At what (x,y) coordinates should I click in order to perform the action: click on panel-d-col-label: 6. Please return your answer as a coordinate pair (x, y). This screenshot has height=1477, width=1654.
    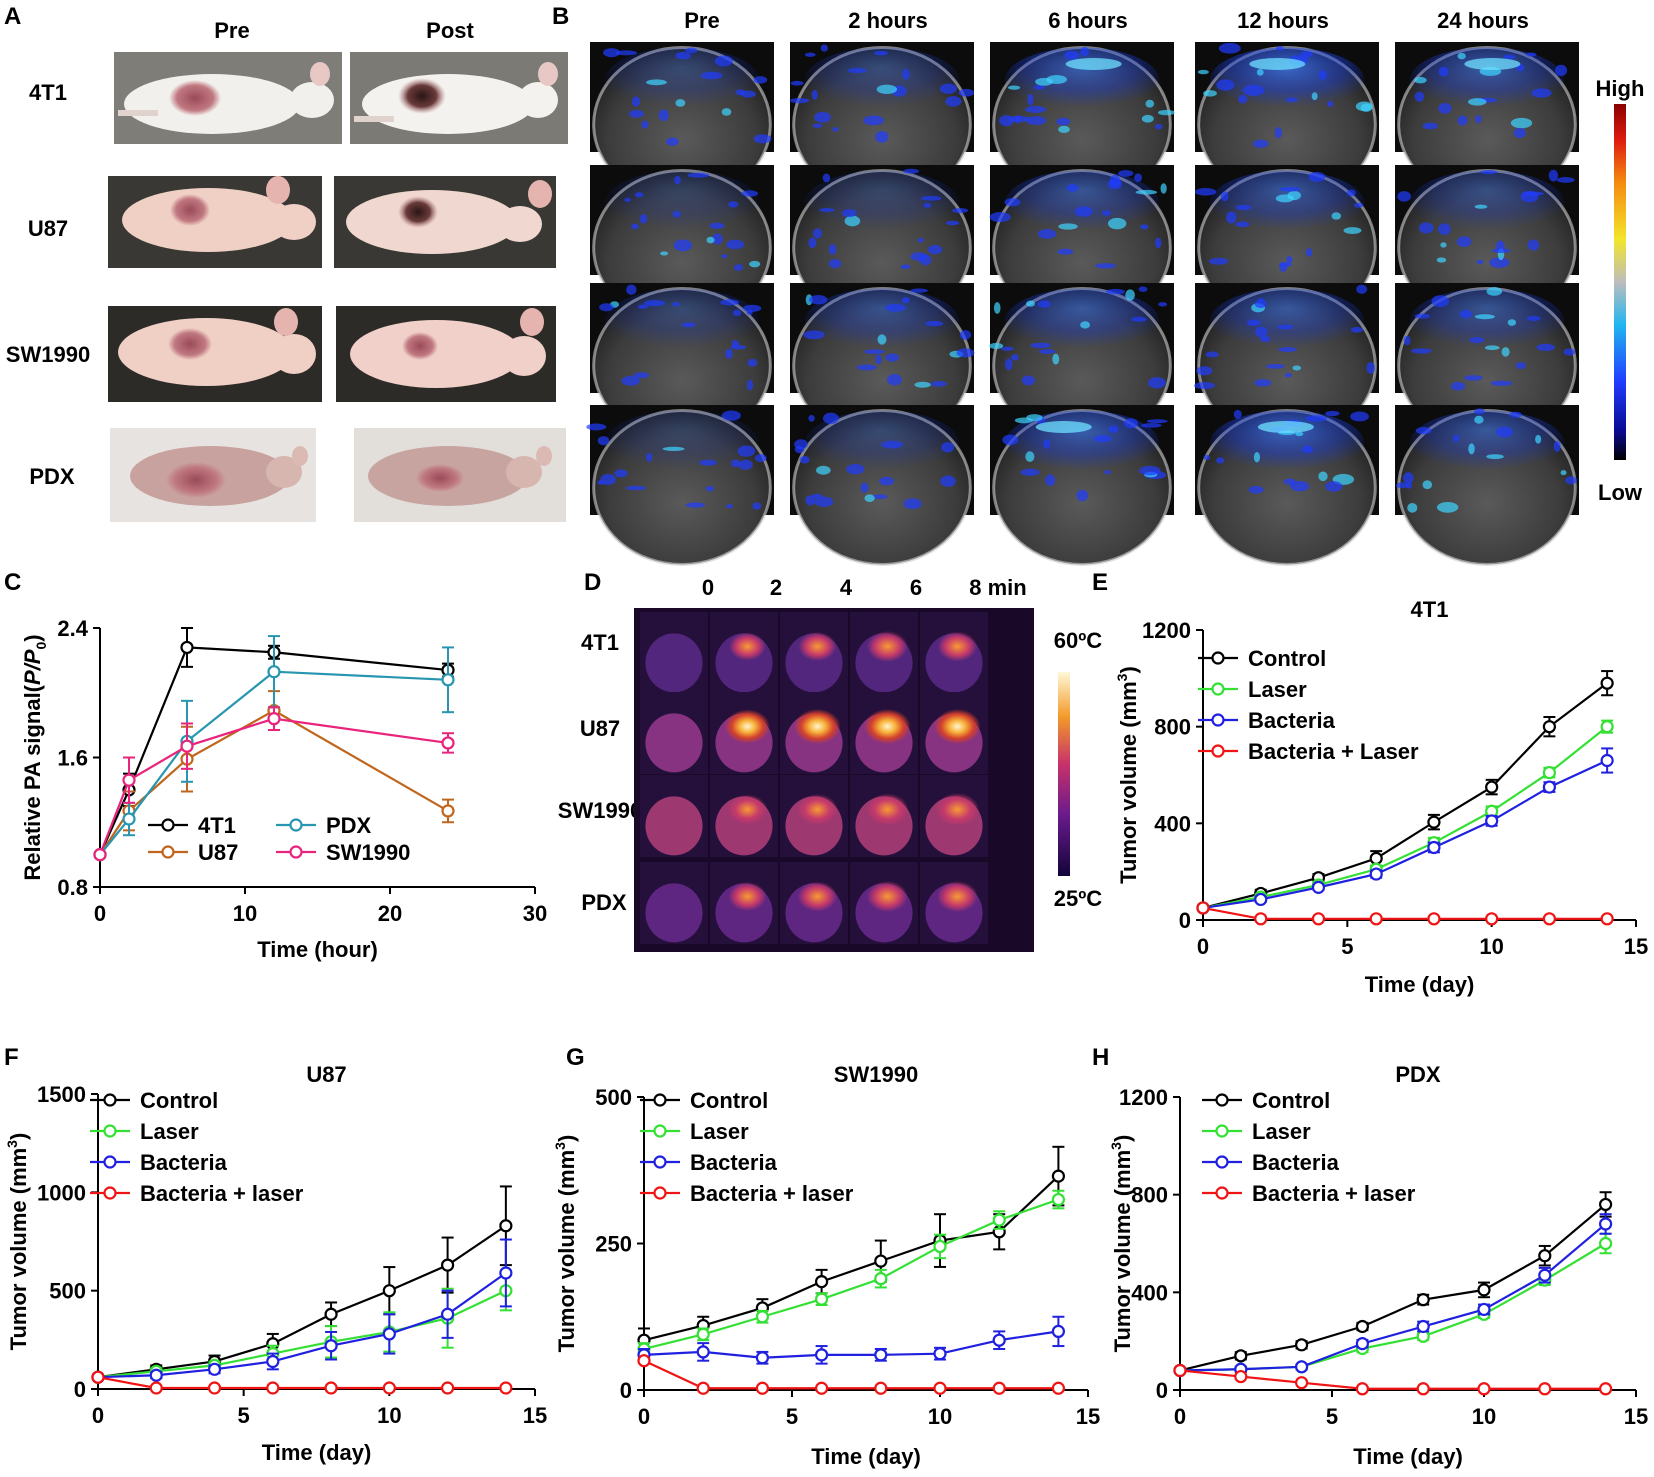
    Looking at the image, I should click on (916, 587).